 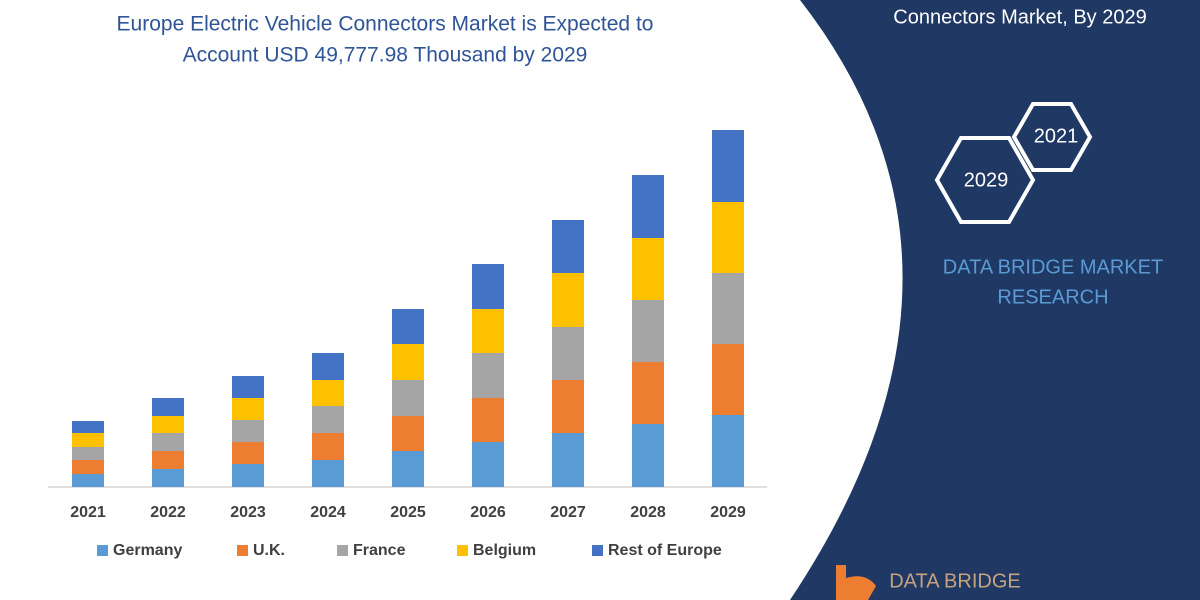 What do you see at coordinates (408, 512) in the screenshot?
I see `x-tick-label: 2025` at bounding box center [408, 512].